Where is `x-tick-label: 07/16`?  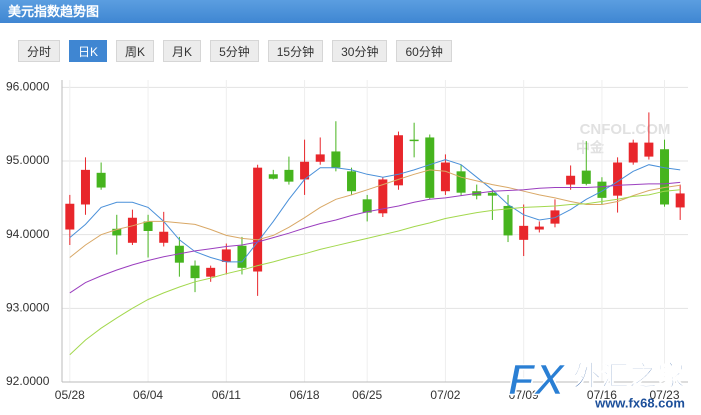
x-tick-label: 07/16 is located at coordinates (602, 395).